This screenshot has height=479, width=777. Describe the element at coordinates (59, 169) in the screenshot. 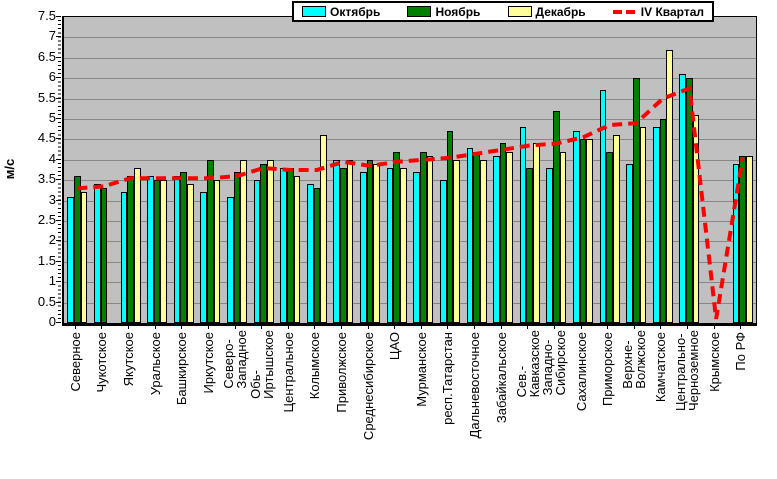

I see `y-axis-minor-ticks` at that location.